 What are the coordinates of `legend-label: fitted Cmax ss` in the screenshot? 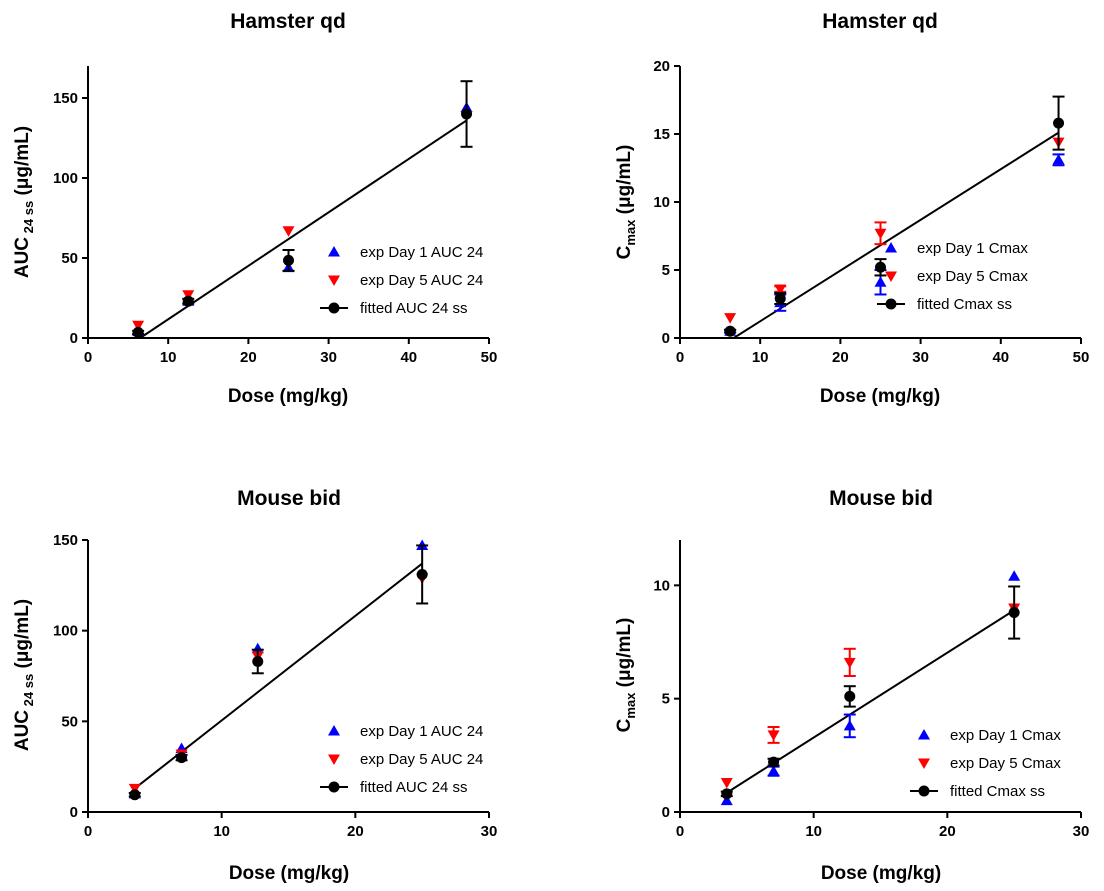 It's located at (997, 791).